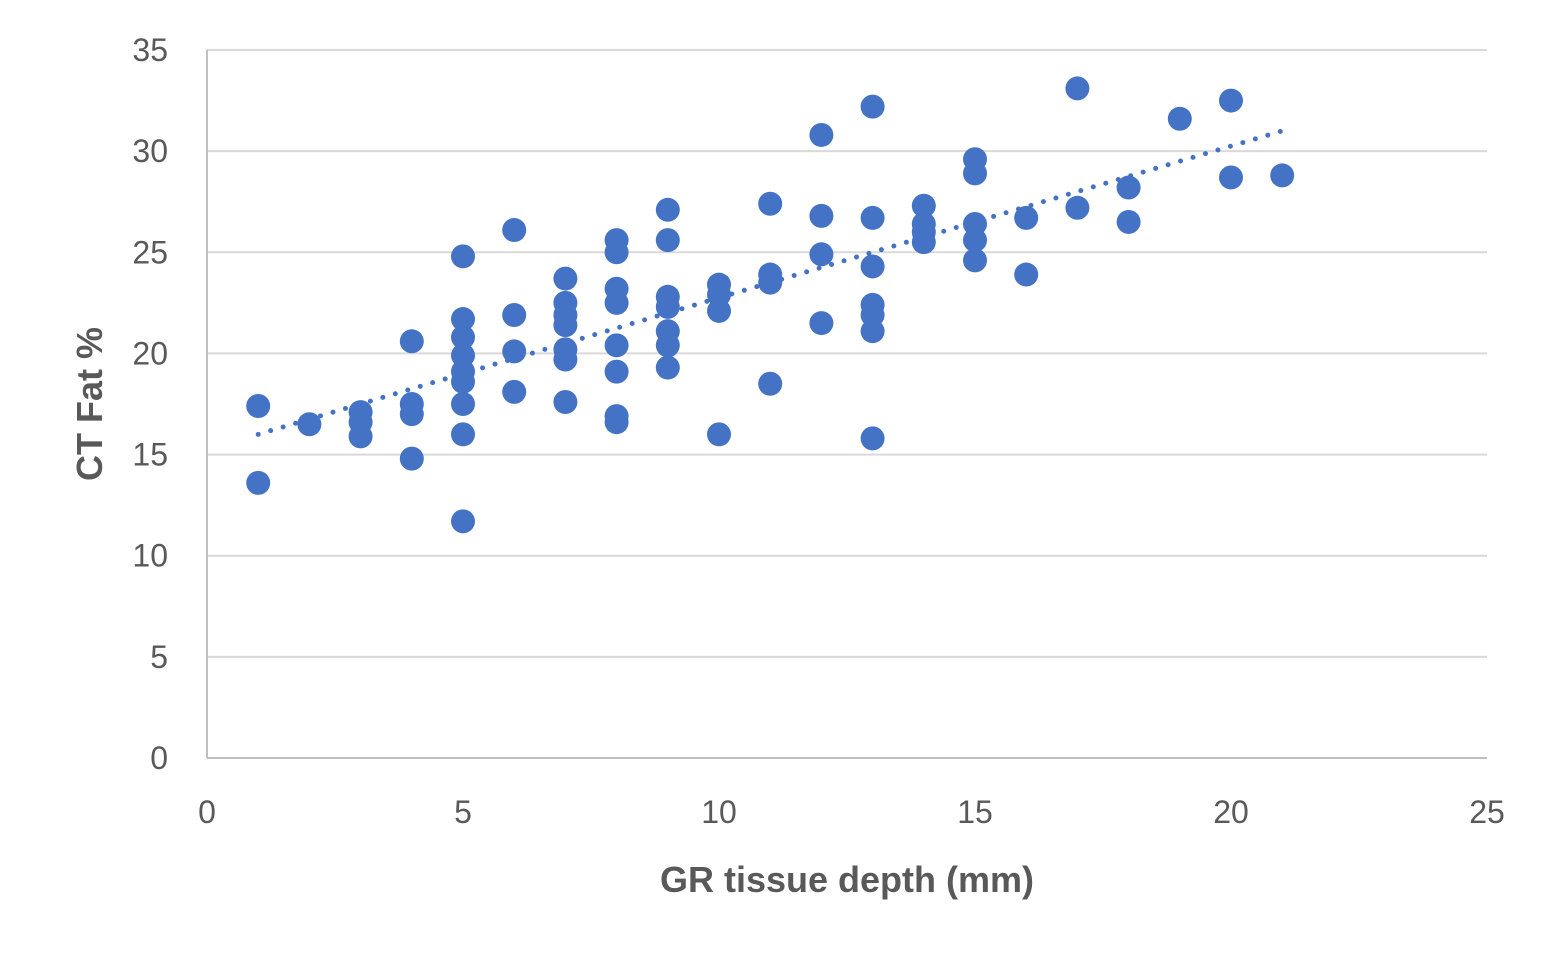 The height and width of the screenshot is (962, 1559). What do you see at coordinates (847, 879) in the screenshot?
I see `x-axis-title: GR tissue depth (mm)` at bounding box center [847, 879].